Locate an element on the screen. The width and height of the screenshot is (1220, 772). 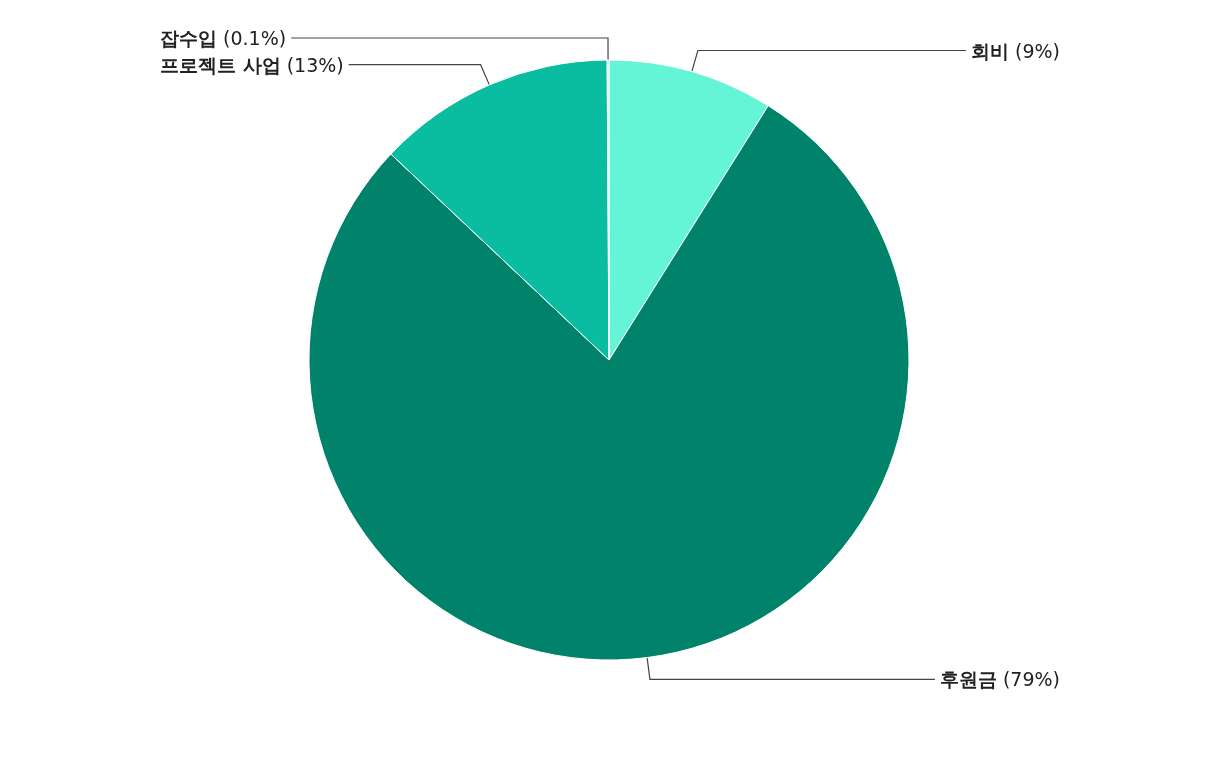
data-label: (13%) is located at coordinates (312, 64).